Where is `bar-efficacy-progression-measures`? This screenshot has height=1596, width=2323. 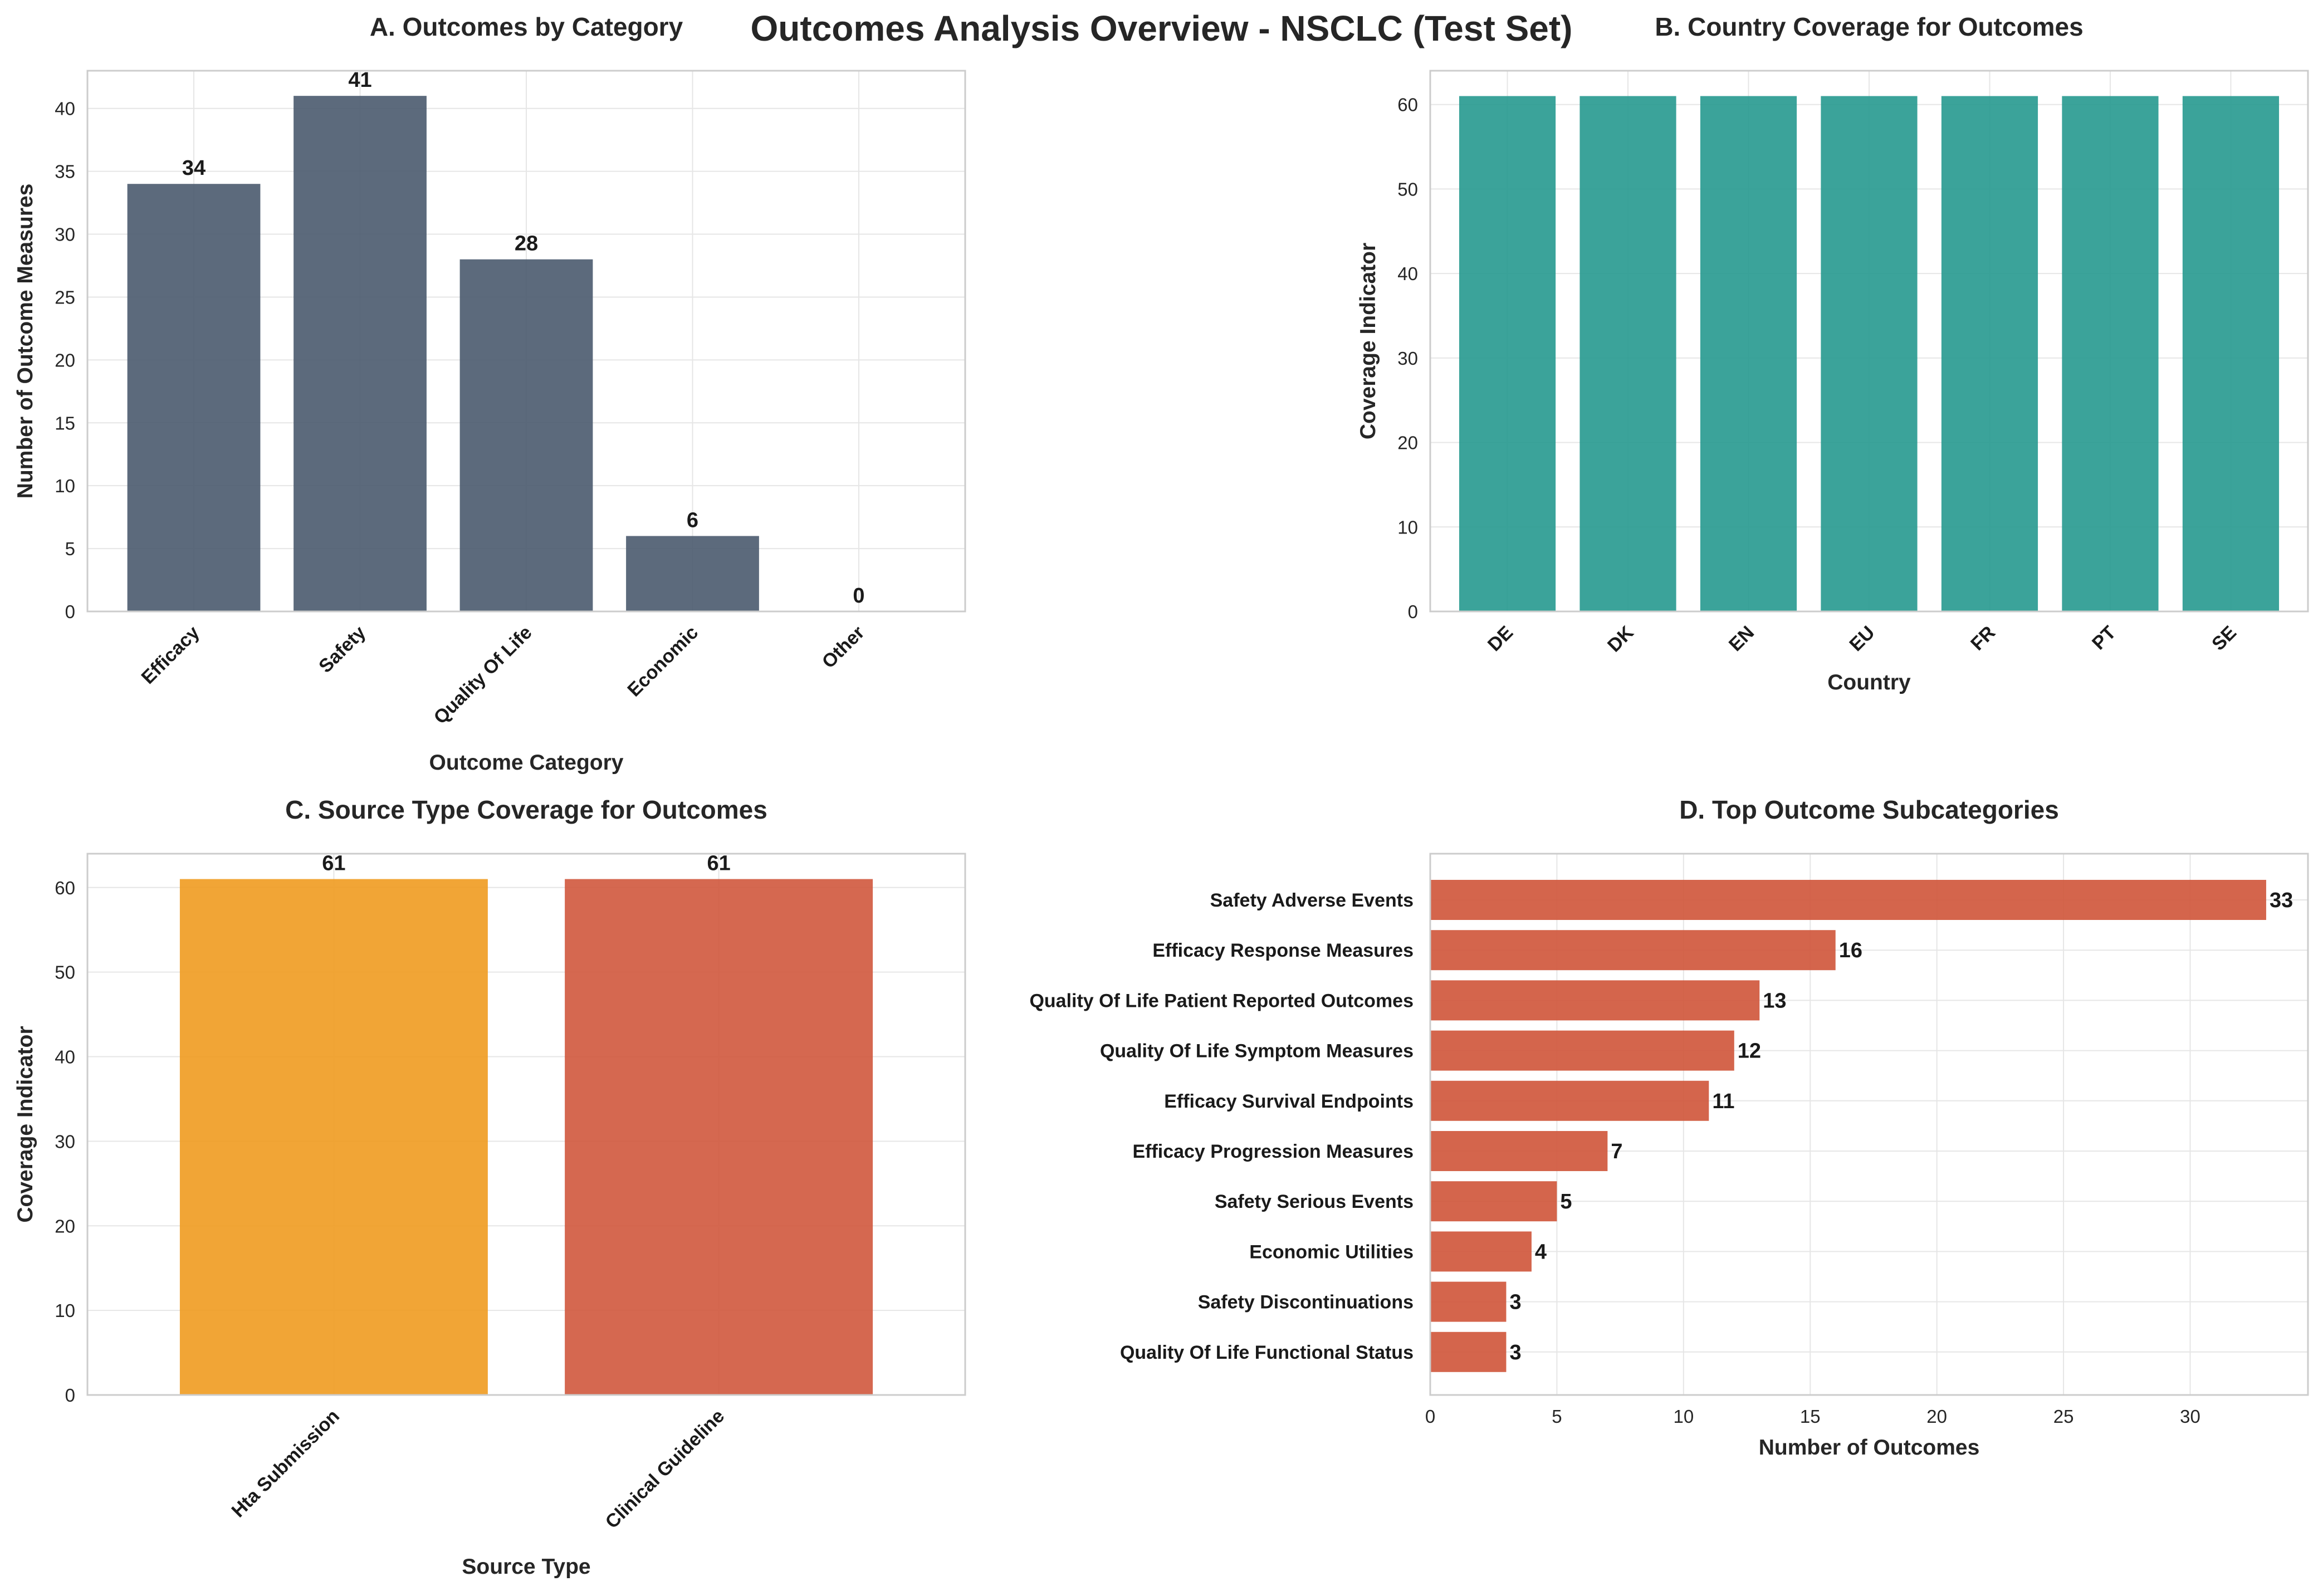
bar-efficacy-progression-measures is located at coordinates (1519, 1151).